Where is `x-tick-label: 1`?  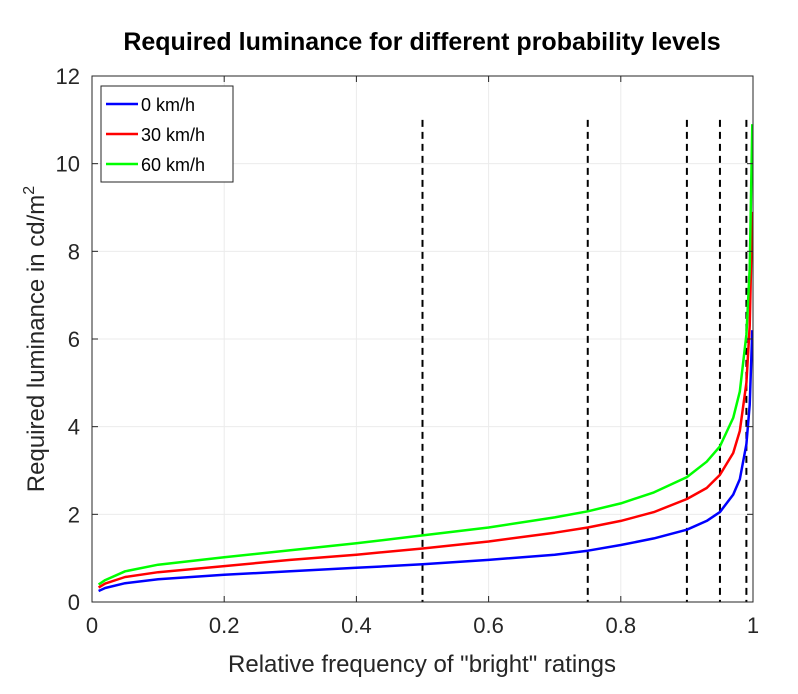 x-tick-label: 1 is located at coordinates (753, 625).